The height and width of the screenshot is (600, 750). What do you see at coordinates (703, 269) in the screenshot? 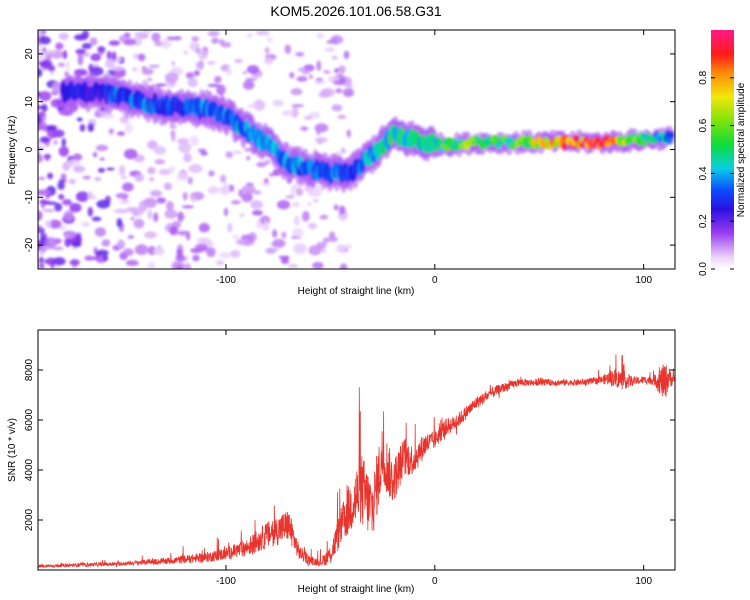
I see `colorbar-tick-label: 0.0` at bounding box center [703, 269].